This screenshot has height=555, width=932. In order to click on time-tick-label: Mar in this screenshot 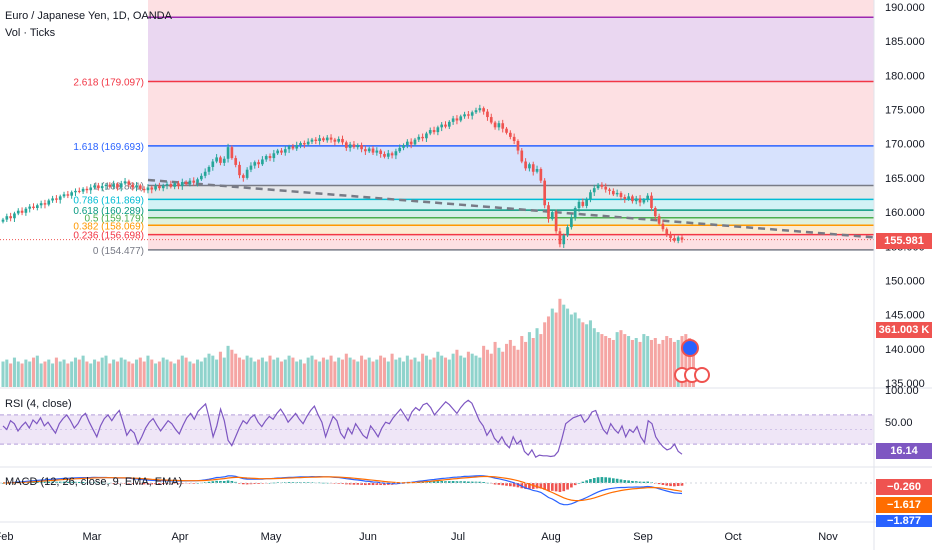, I will do `click(92, 537)`.